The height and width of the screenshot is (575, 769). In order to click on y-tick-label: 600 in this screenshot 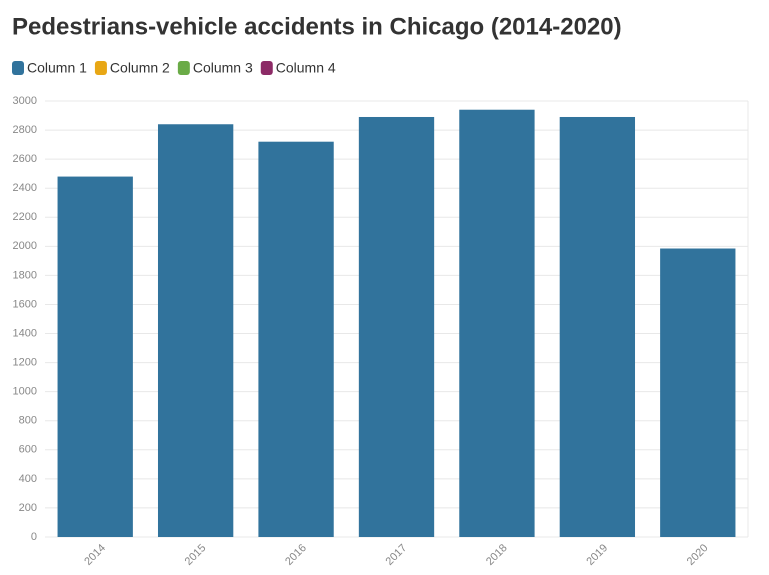, I will do `click(28, 450)`.